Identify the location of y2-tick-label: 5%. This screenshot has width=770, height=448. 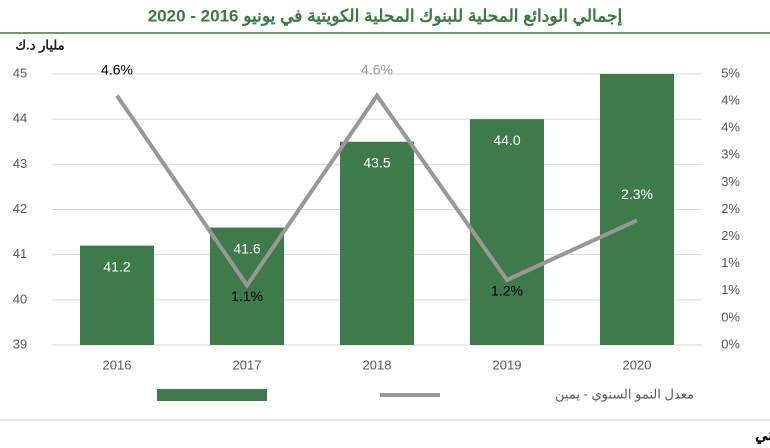
(730, 72).